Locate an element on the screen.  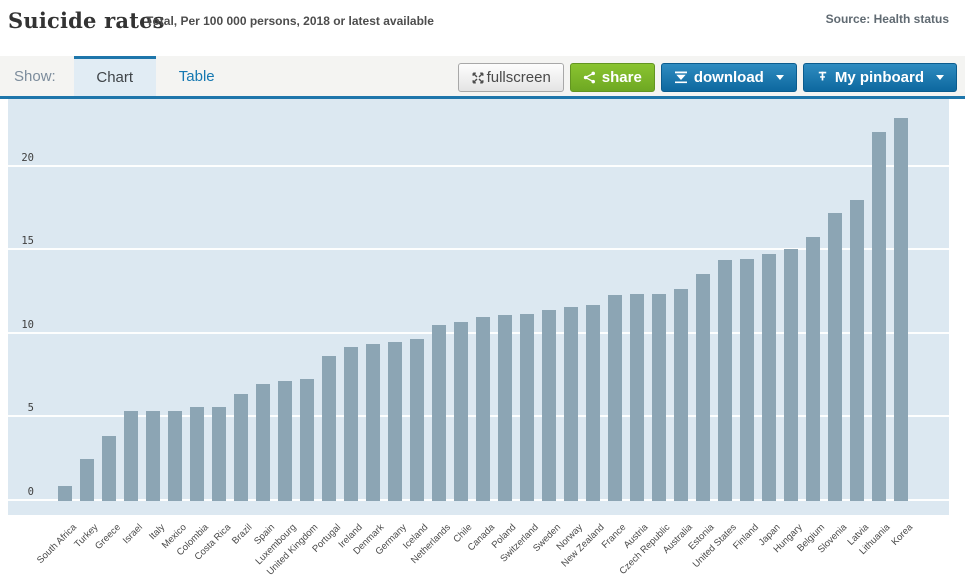
y-tick-label: 15 is located at coordinates (27, 241).